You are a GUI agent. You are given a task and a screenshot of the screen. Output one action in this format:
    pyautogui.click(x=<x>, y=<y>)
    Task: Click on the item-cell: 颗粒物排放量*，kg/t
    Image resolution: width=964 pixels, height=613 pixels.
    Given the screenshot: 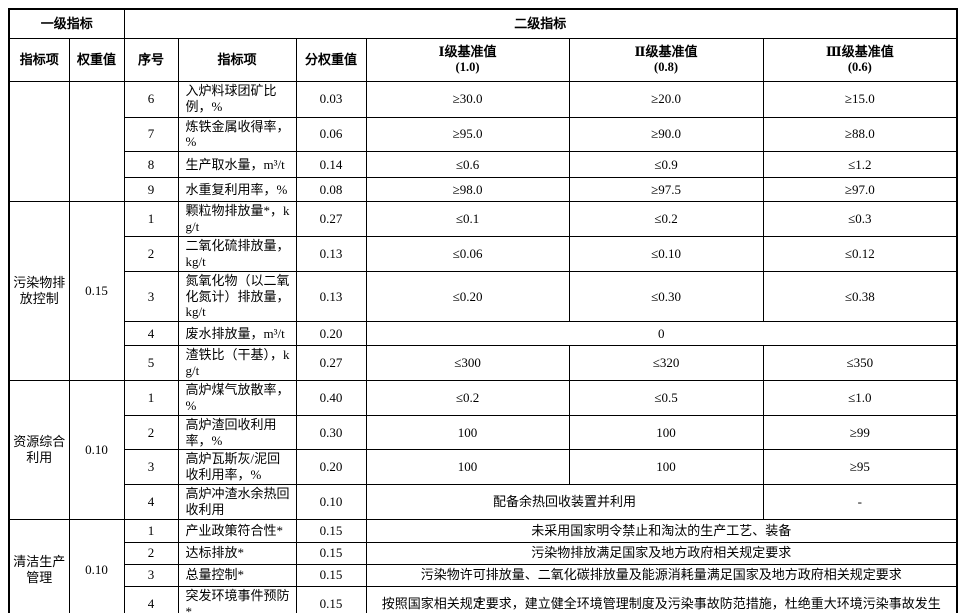 What is the action you would take?
    pyautogui.click(x=237, y=219)
    